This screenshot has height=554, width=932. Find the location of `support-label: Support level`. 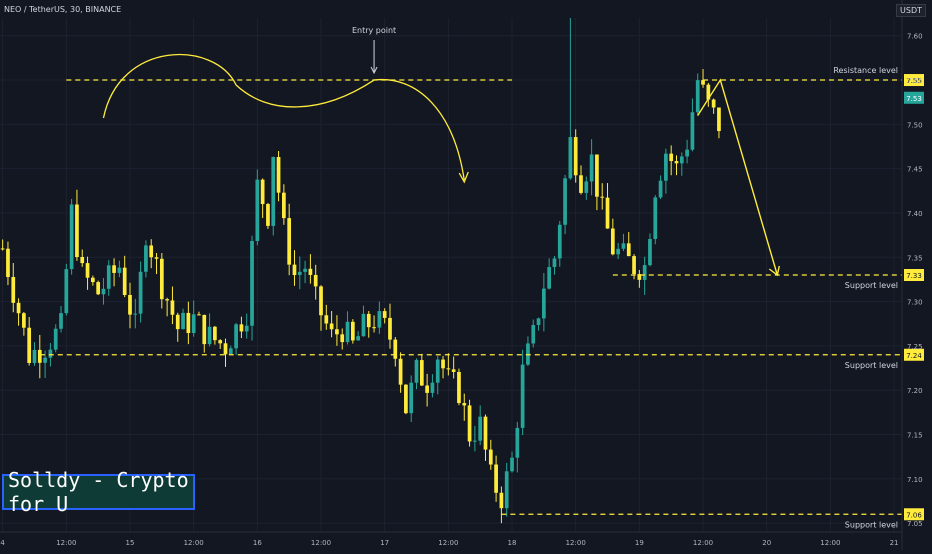

support-label: Support level is located at coordinates (871, 524).